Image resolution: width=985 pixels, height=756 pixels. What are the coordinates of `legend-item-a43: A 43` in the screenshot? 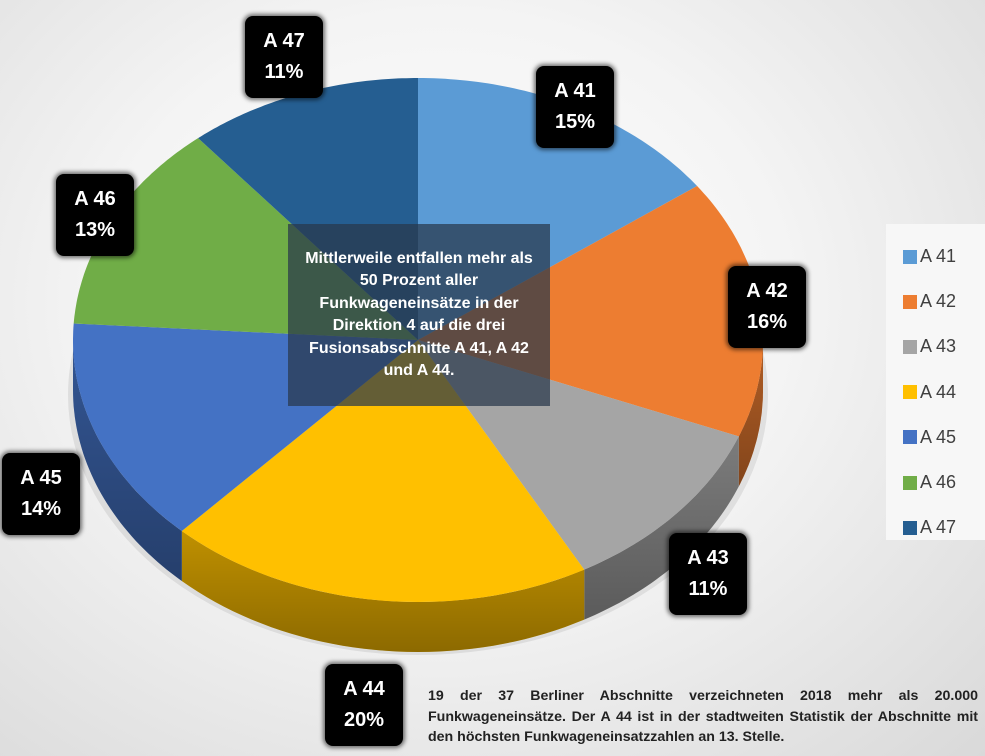 It's located at (935, 346).